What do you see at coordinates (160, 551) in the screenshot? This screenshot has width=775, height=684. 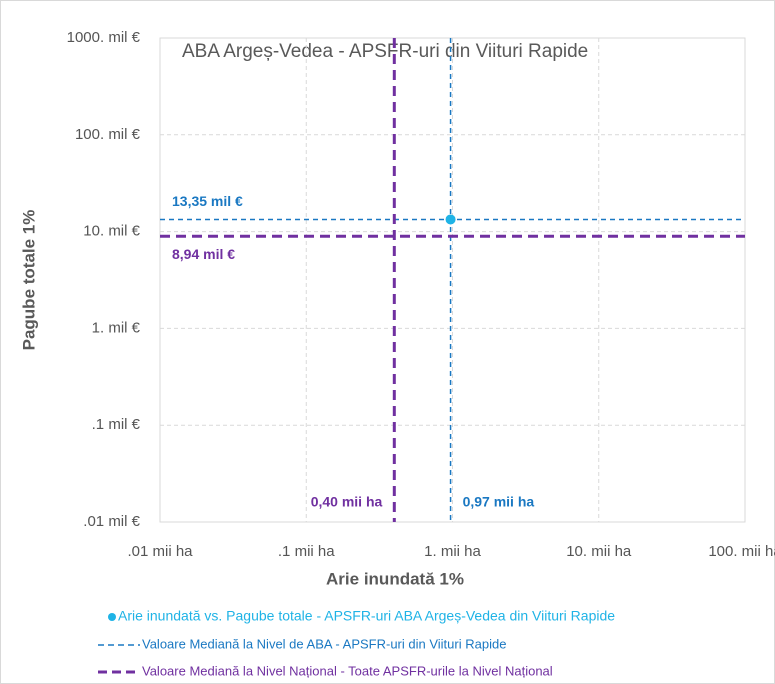 I see `x-tick-label: .01 mii ha` at bounding box center [160, 551].